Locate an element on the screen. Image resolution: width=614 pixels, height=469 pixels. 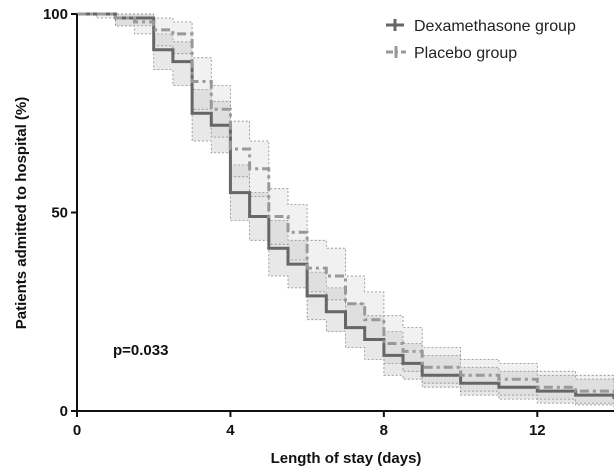
x-tick-label: 8 is located at coordinates (384, 430).